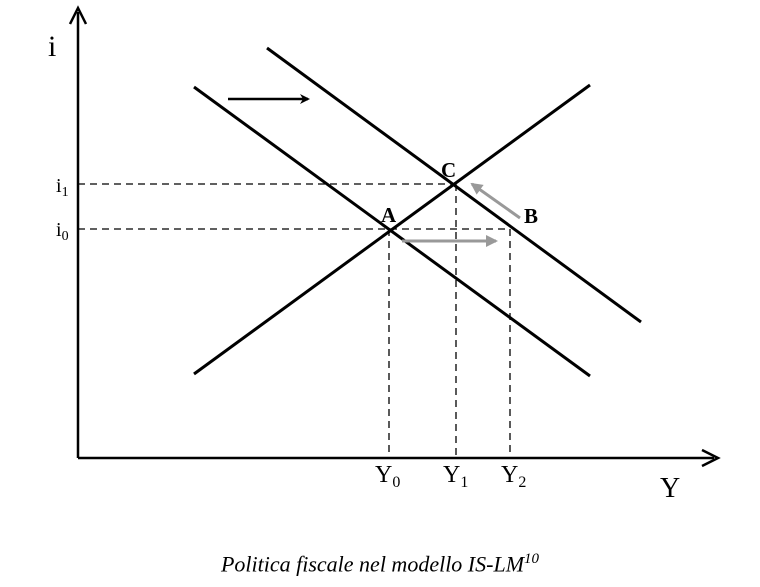 This screenshot has width=760, height=587. What do you see at coordinates (670, 488) in the screenshot?
I see `x-axis-label: Y` at bounding box center [670, 488].